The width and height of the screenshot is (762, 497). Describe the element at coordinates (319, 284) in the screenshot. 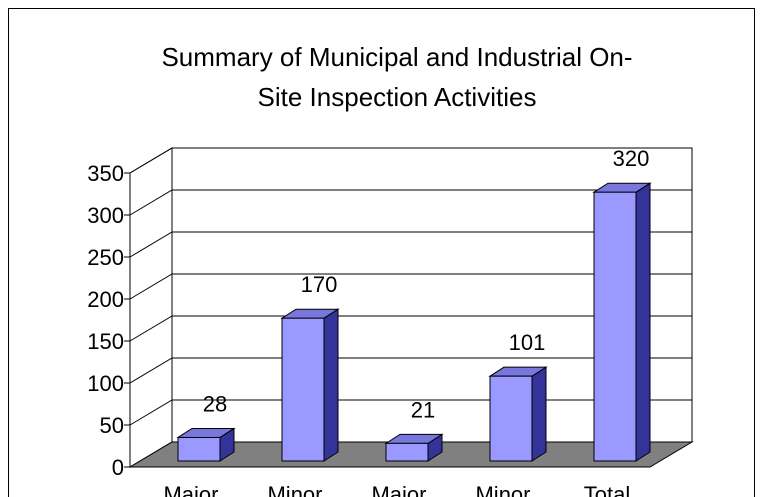

I see `data-label: 170` at that location.